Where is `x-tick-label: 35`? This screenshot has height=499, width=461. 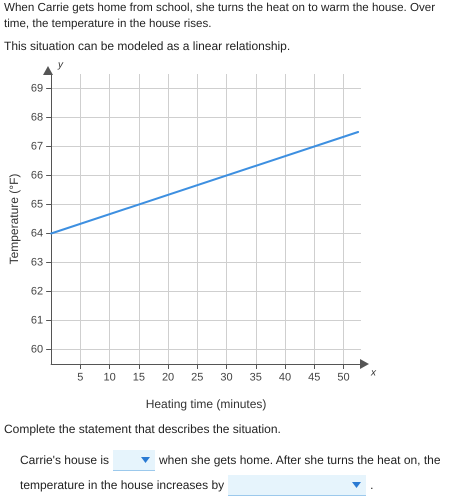 x-tick-label: 35 is located at coordinates (256, 378).